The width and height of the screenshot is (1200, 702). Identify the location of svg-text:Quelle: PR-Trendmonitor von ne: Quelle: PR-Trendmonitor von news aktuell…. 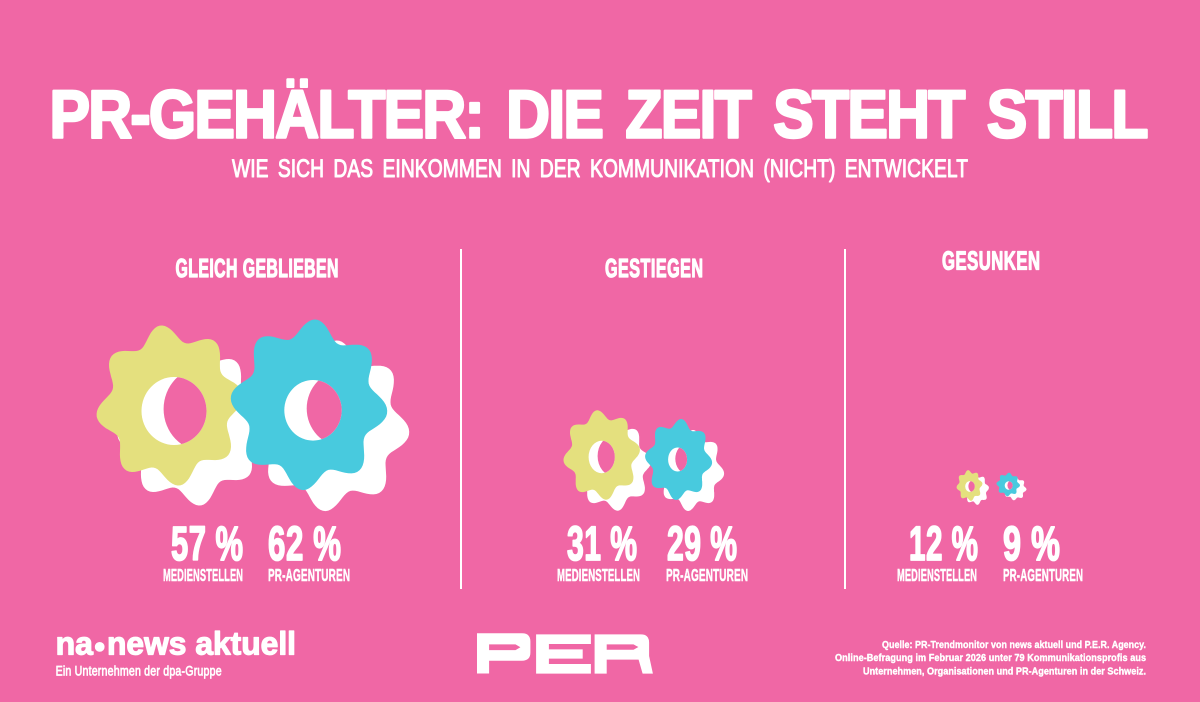
(1014, 645).